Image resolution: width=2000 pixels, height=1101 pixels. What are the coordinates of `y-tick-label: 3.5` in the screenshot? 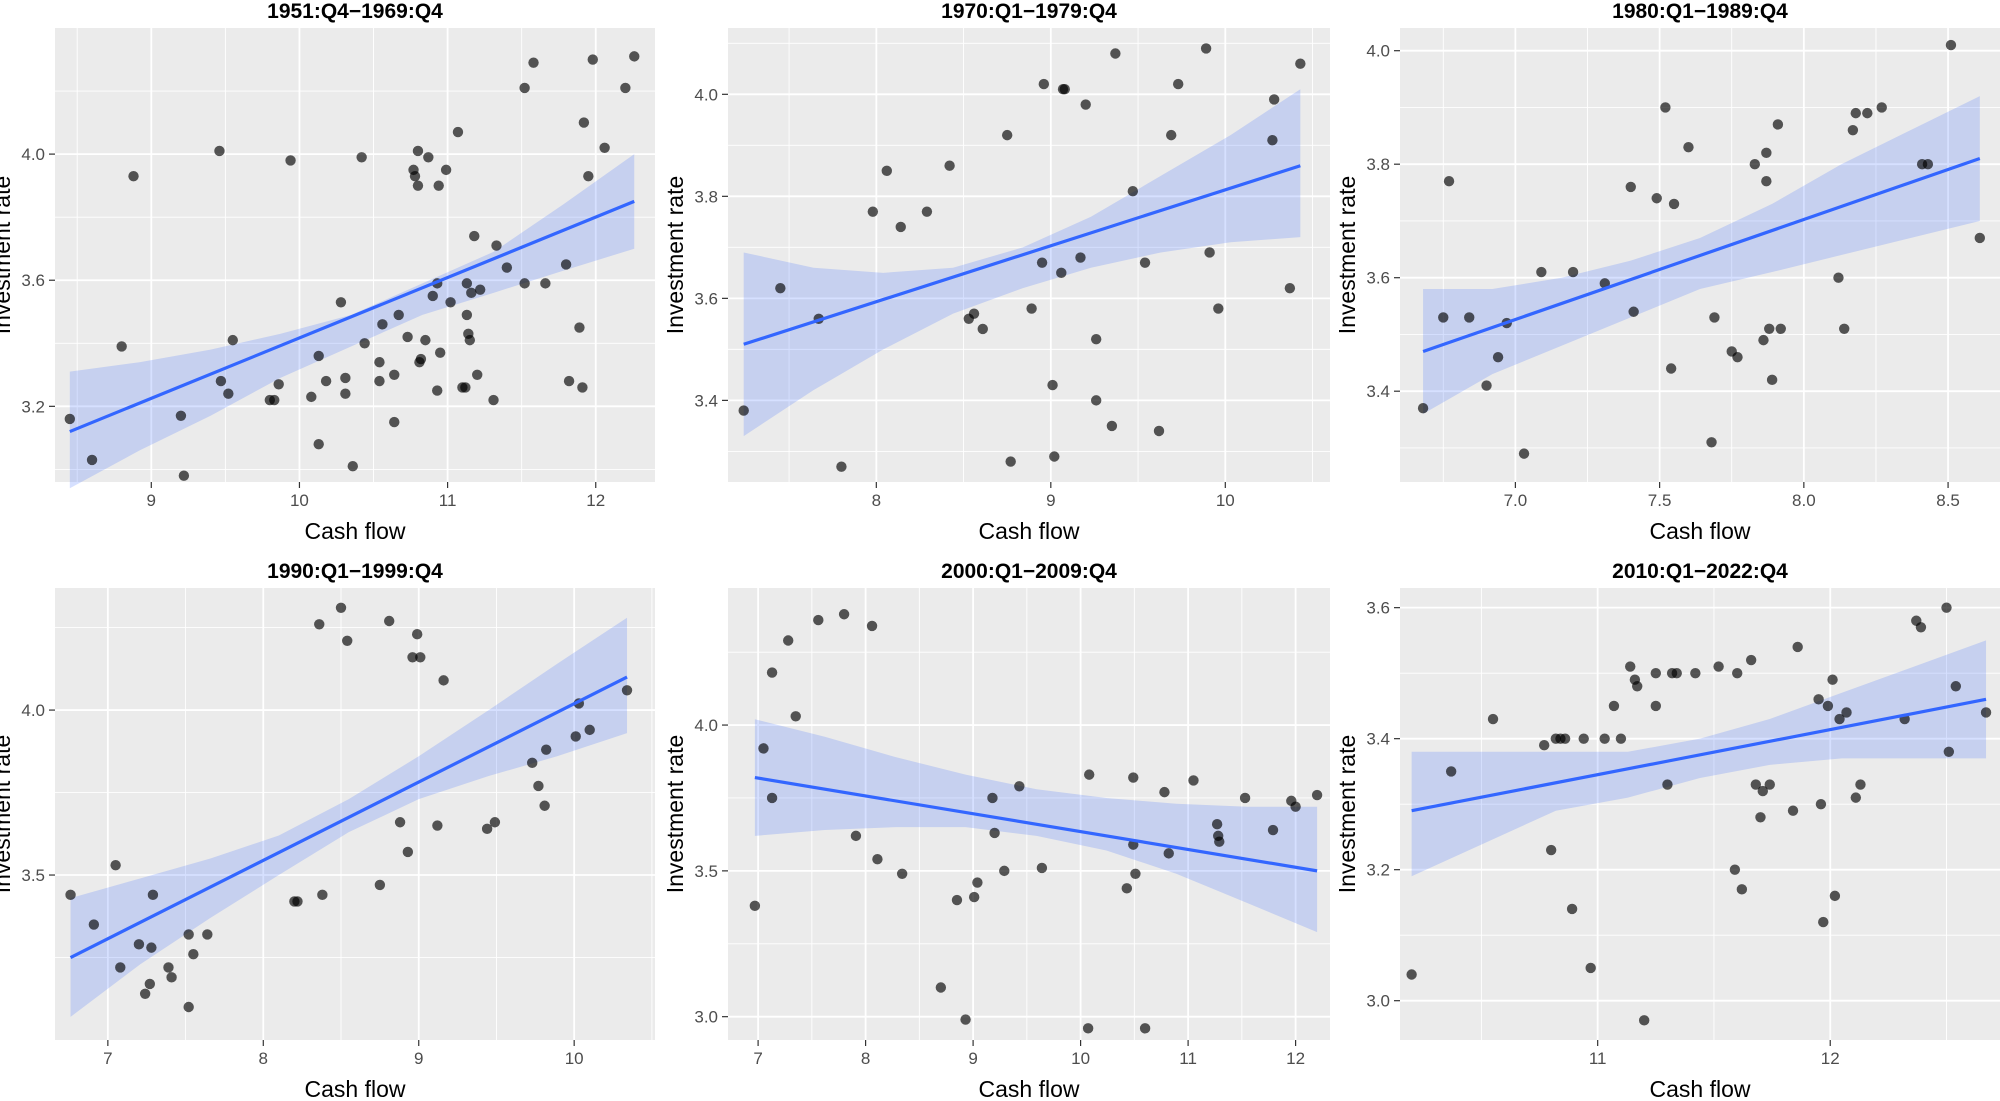 It's located at (33, 875).